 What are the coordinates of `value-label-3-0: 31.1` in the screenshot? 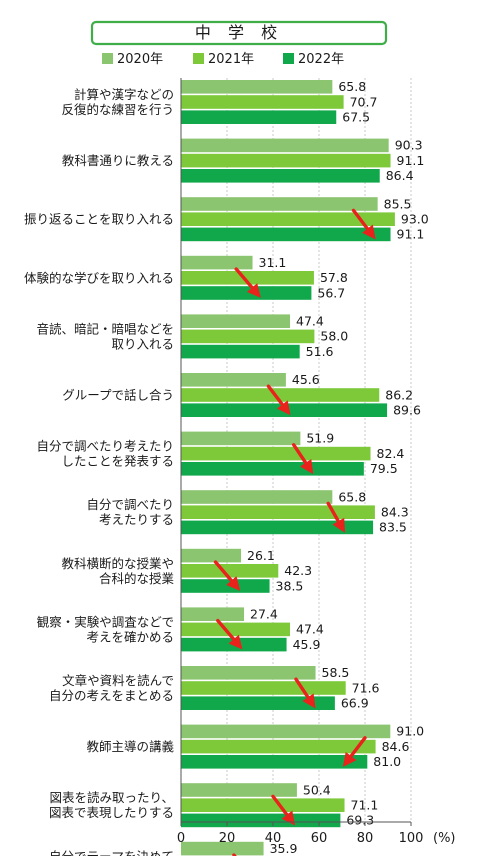 It's located at (273, 262).